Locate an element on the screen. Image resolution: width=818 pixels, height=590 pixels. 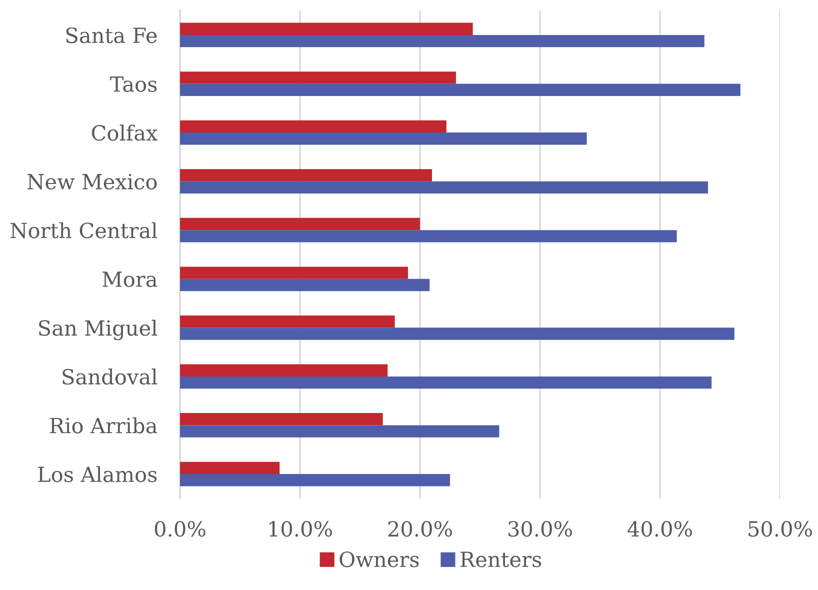
y-tick-label: North Central is located at coordinates (84, 230).